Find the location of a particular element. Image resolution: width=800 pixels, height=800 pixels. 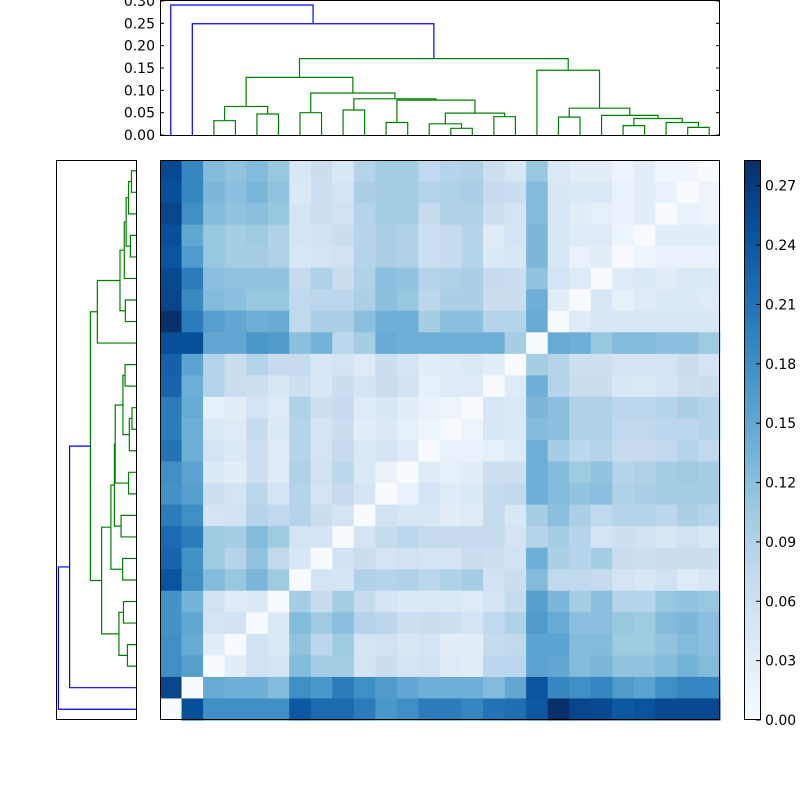

y-tick-label: 0.05 is located at coordinates (139, 114).